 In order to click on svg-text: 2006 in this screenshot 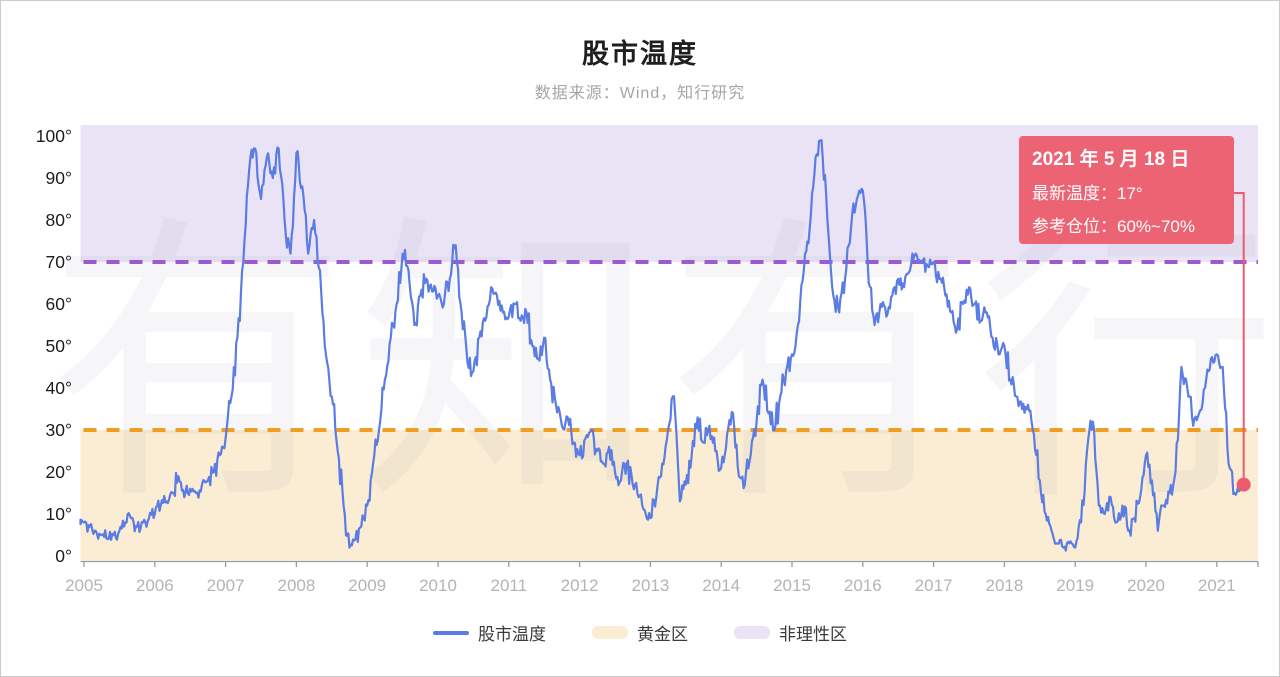, I will do `click(155, 585)`.